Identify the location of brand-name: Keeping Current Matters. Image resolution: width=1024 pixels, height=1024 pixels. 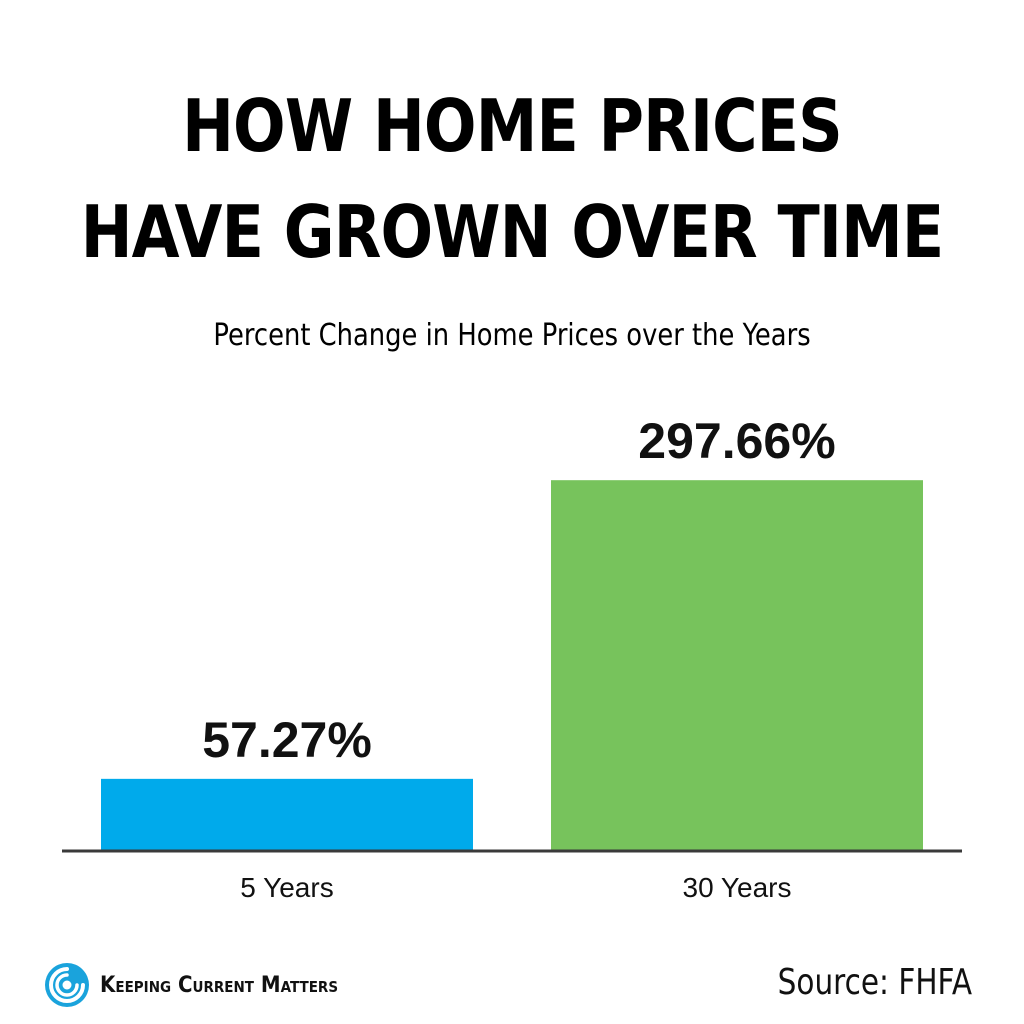
(219, 985).